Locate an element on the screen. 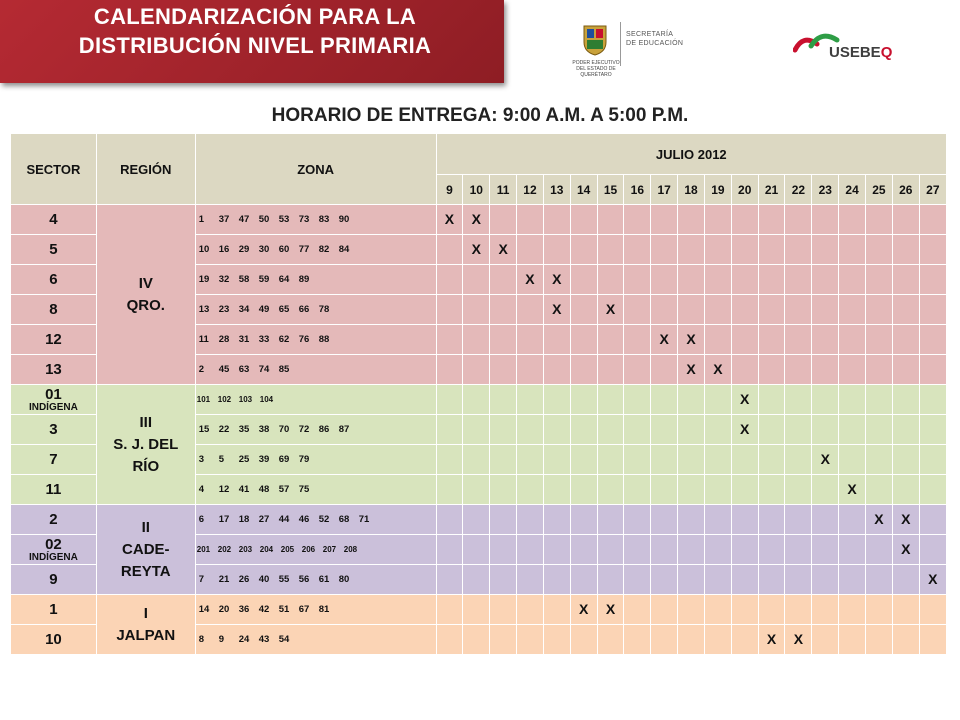  usebeq-logo-icon is located at coordinates (816, 43).